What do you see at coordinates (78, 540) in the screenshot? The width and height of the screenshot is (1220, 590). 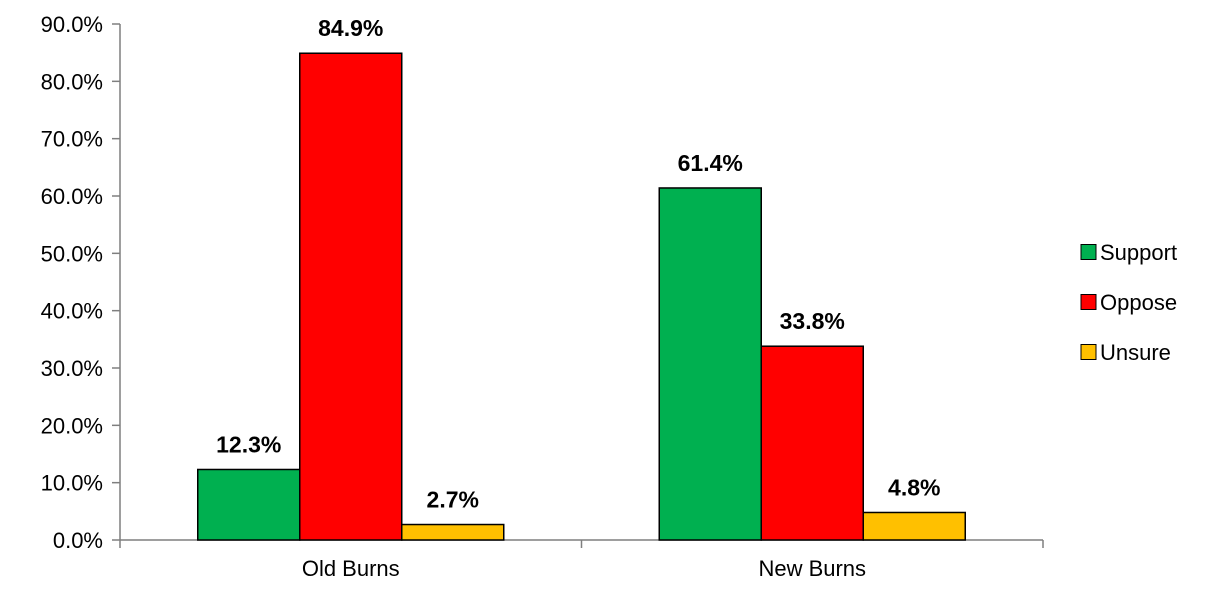 I see `y-tick-label: 0.0%` at bounding box center [78, 540].